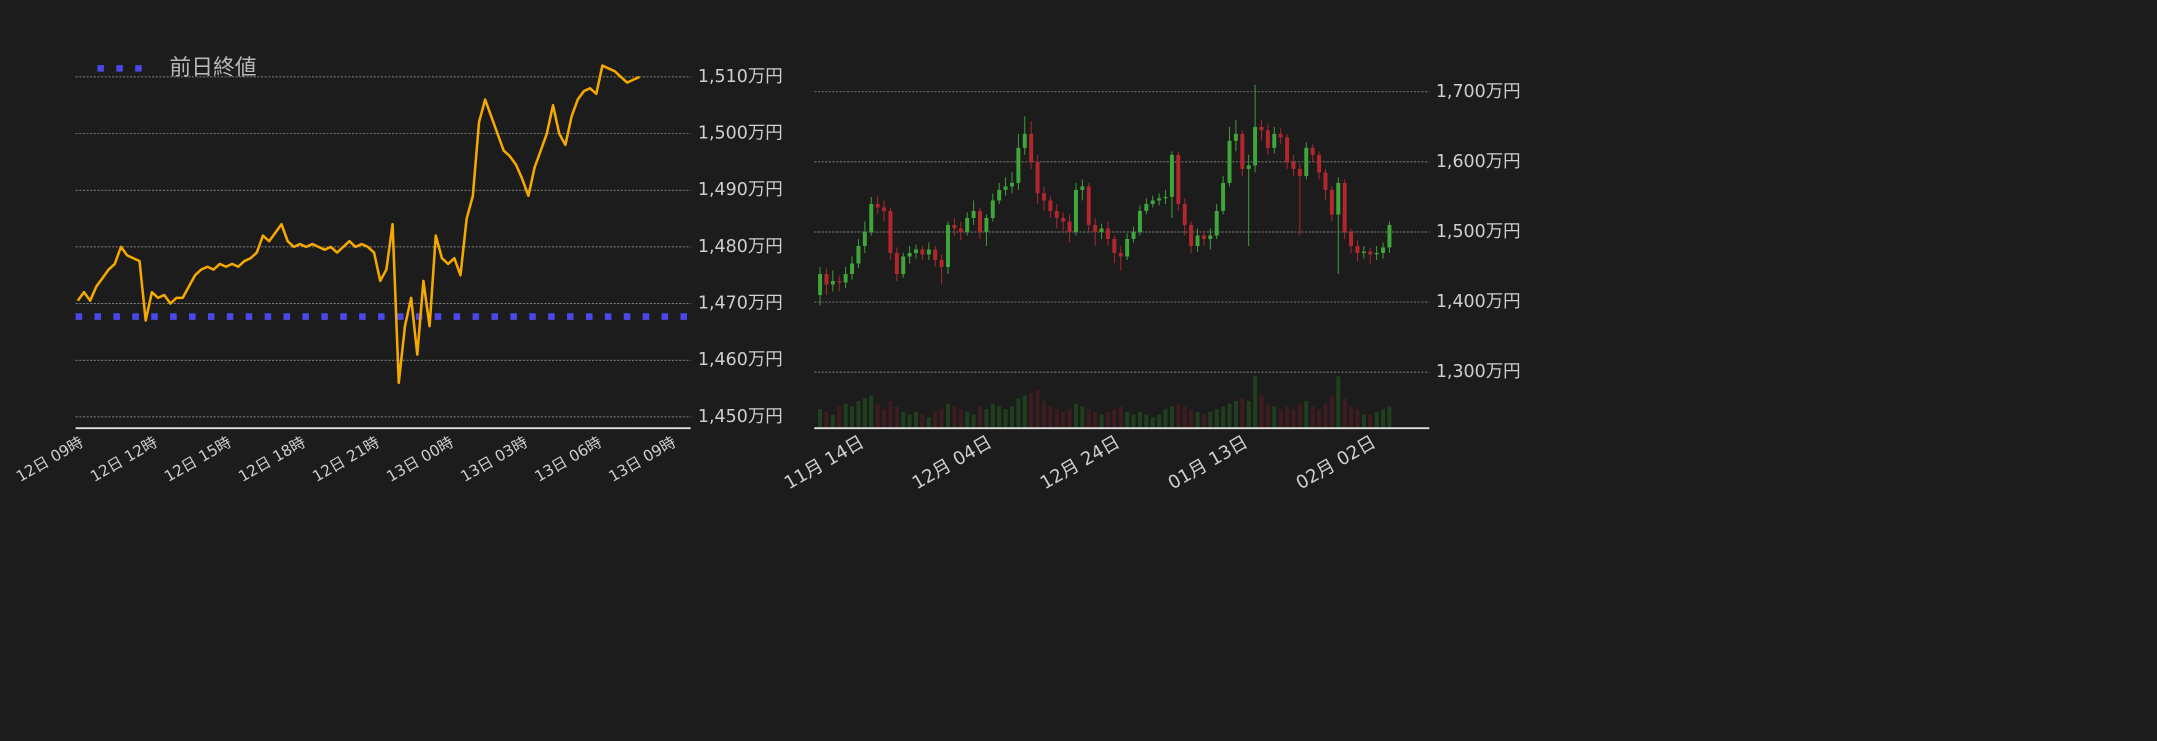  Describe the element at coordinates (197, 459) in the screenshot. I see `x-tick-label: 12日 15時` at that location.